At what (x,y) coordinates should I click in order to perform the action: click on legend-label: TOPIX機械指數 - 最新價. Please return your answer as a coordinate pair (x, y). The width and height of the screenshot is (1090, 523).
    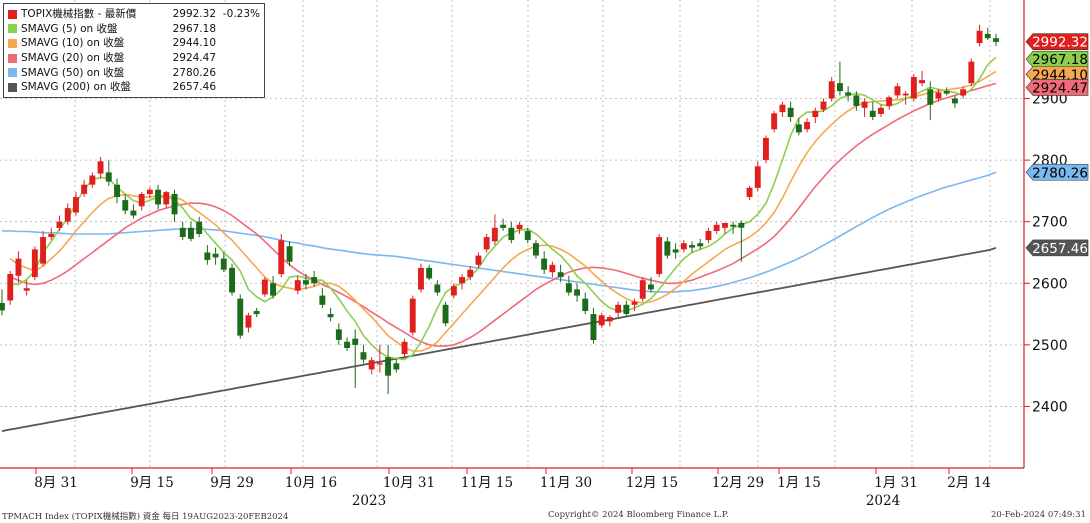
    Looking at the image, I should click on (79, 14).